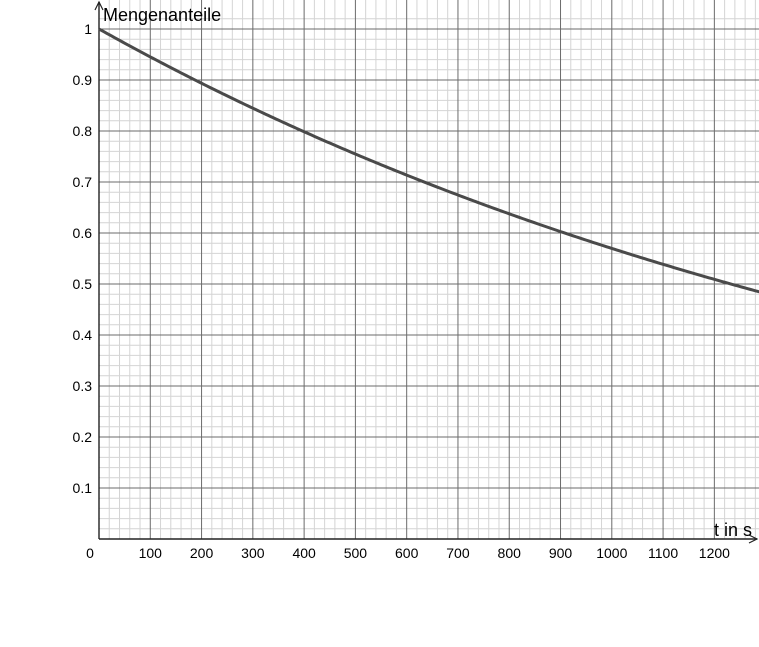 The height and width of the screenshot is (647, 759). What do you see at coordinates (83, 437) in the screenshot?
I see `y-tick-label: 0.2` at bounding box center [83, 437].